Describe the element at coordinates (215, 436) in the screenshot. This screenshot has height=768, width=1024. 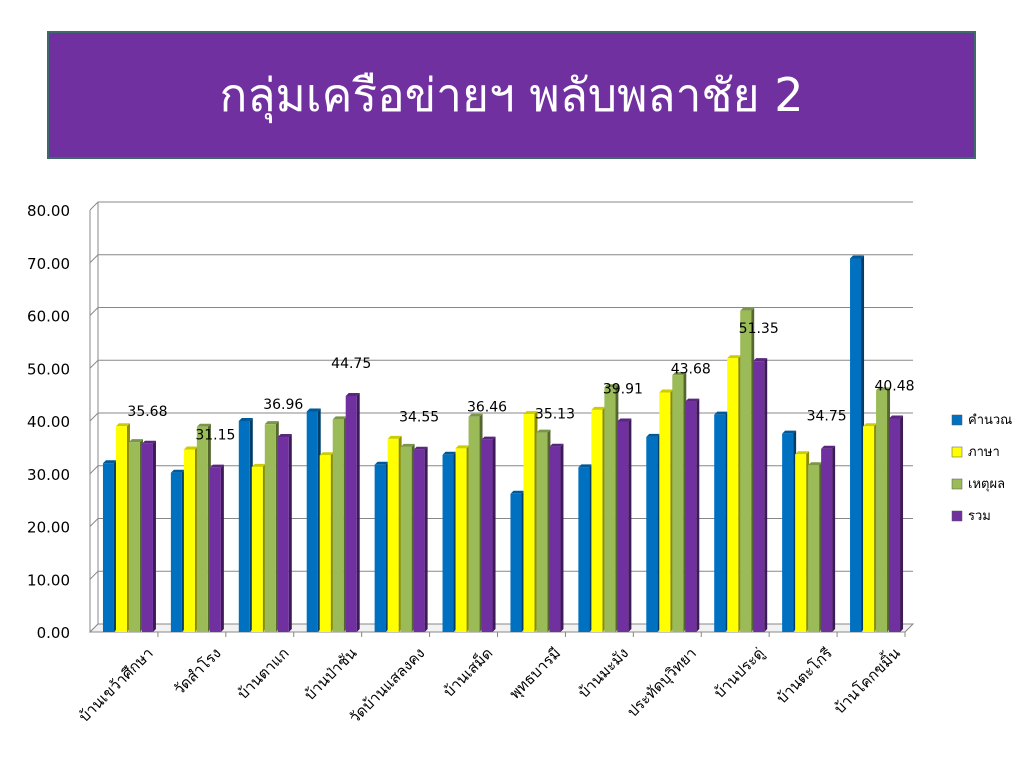
I see `data-label: 31.15` at that location.